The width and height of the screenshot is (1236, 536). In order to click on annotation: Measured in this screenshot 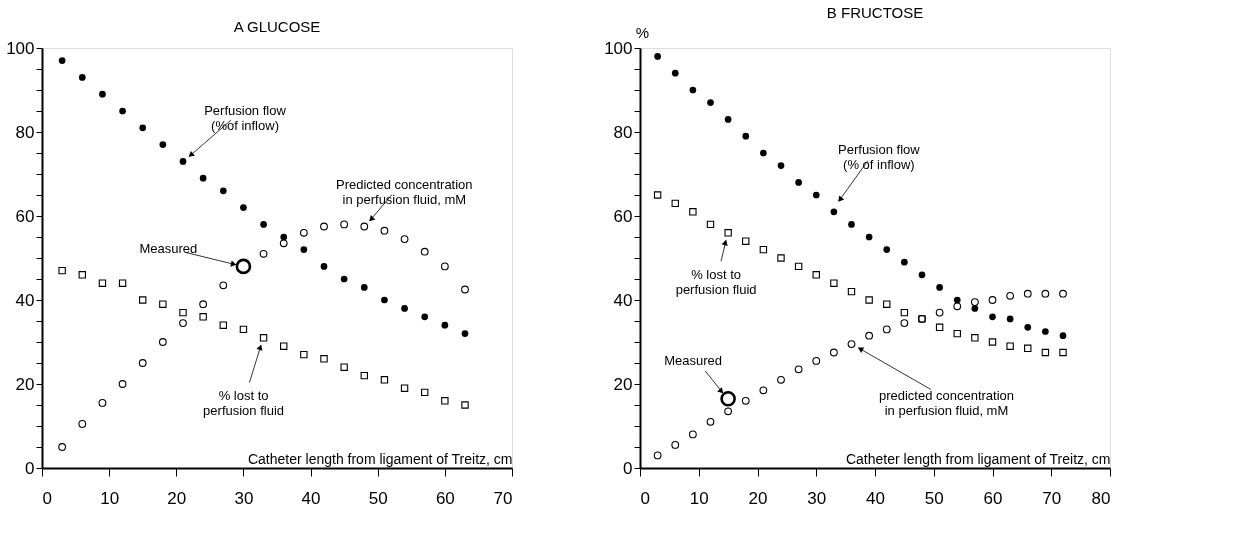, I will do `click(168, 249)`.